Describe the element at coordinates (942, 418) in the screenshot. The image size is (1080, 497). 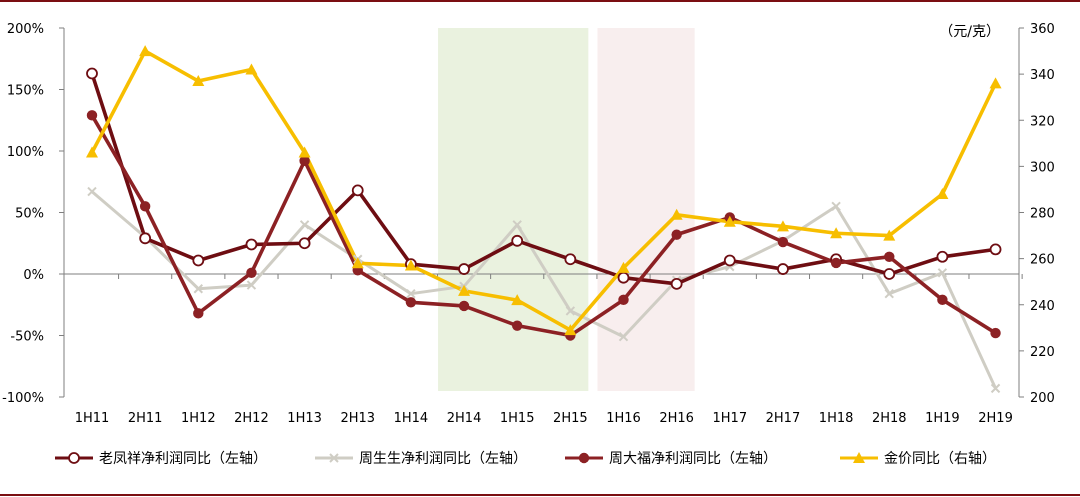
I see `x-tick-label: 1H19` at that location.